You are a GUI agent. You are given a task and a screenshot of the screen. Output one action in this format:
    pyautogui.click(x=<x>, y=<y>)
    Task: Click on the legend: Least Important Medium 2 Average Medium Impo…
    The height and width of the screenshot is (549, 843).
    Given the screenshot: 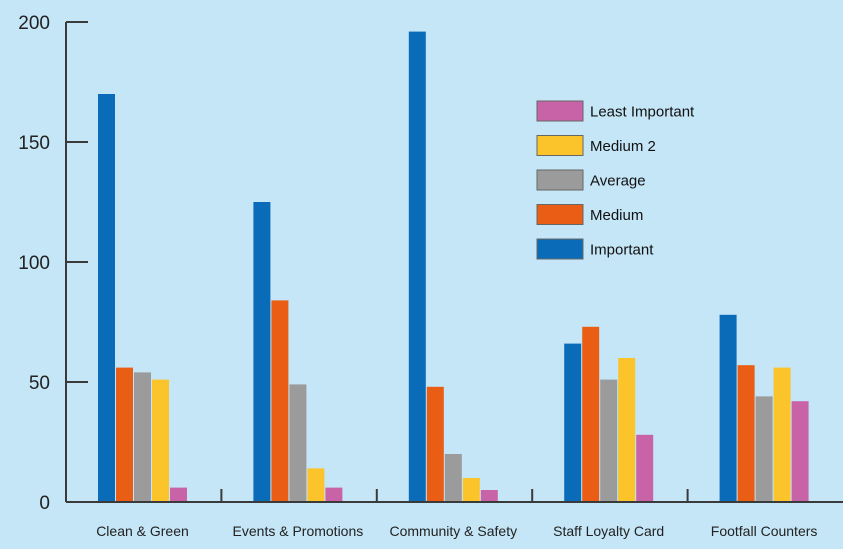 What is the action you would take?
    pyautogui.click(x=615, y=180)
    